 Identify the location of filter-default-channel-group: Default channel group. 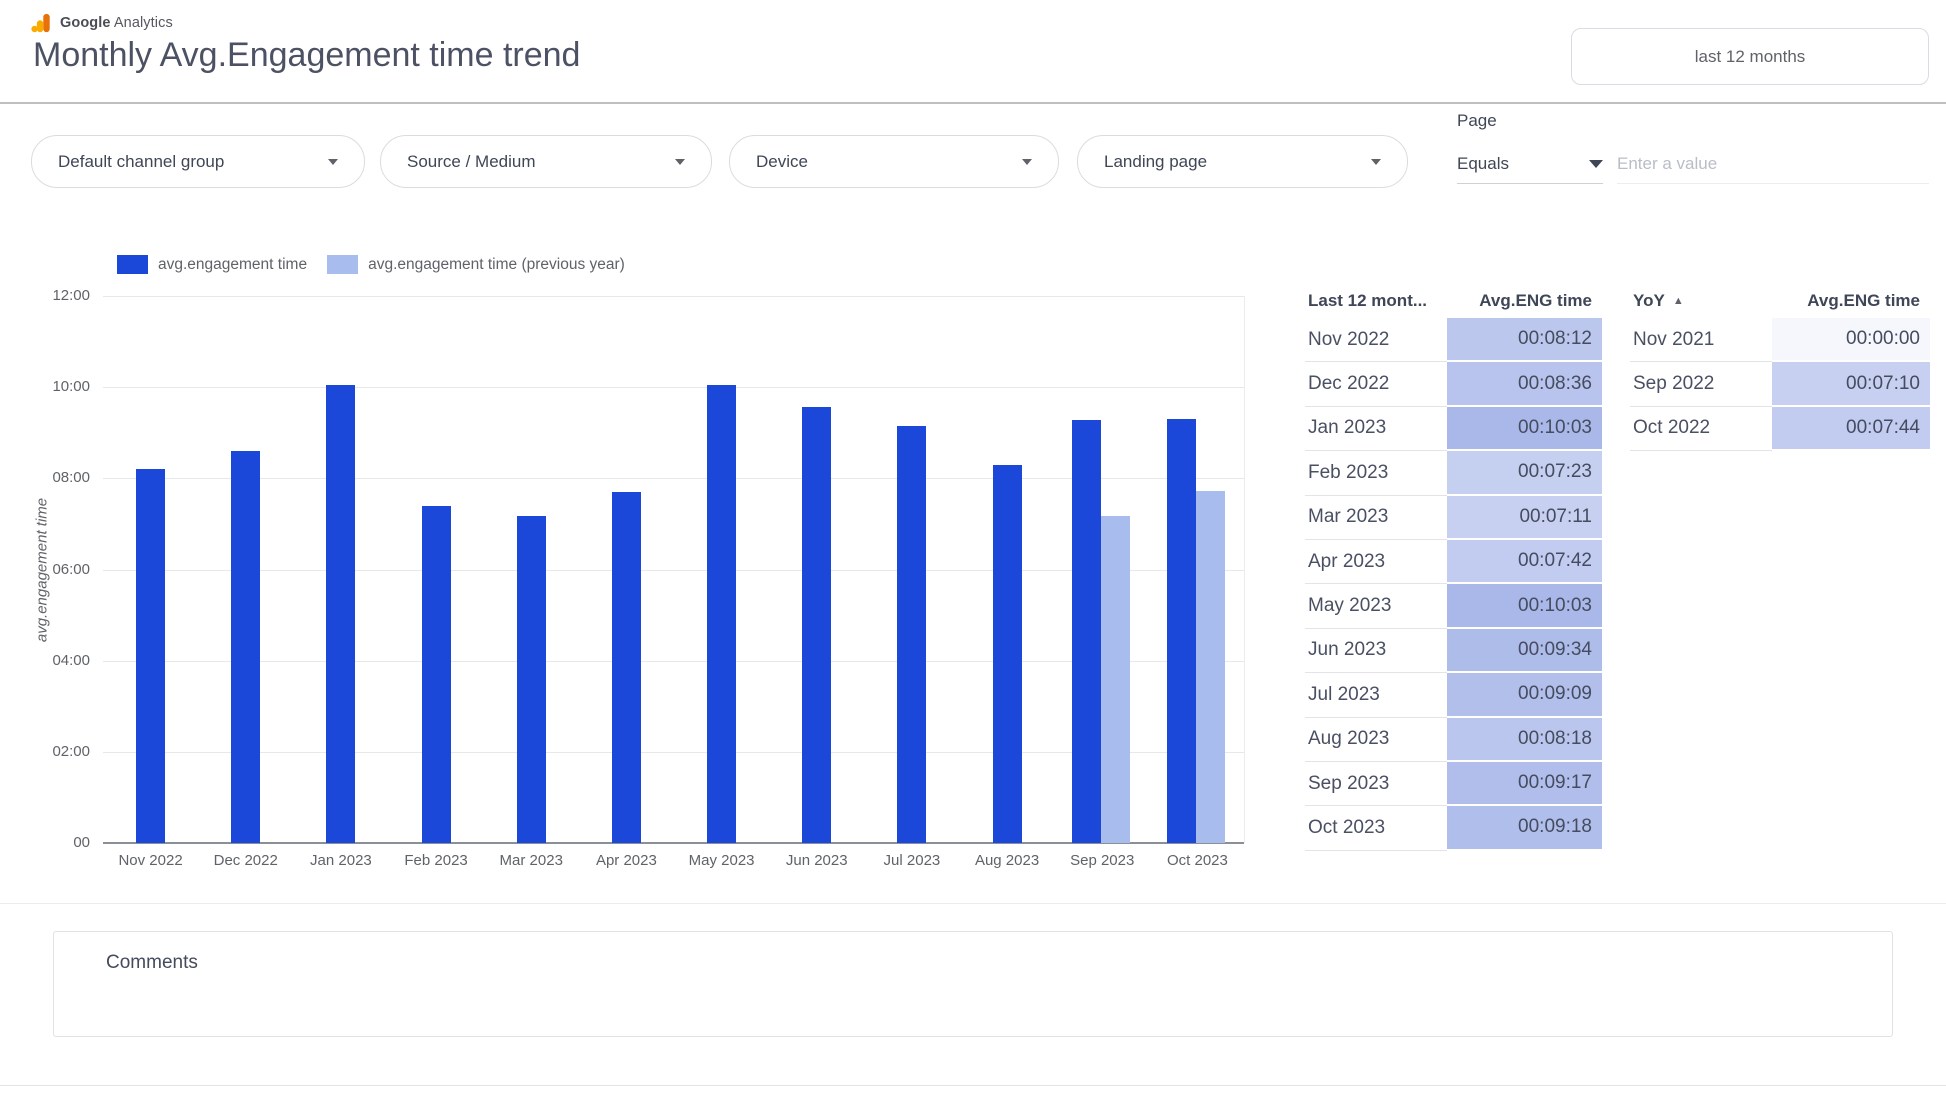
(198, 161).